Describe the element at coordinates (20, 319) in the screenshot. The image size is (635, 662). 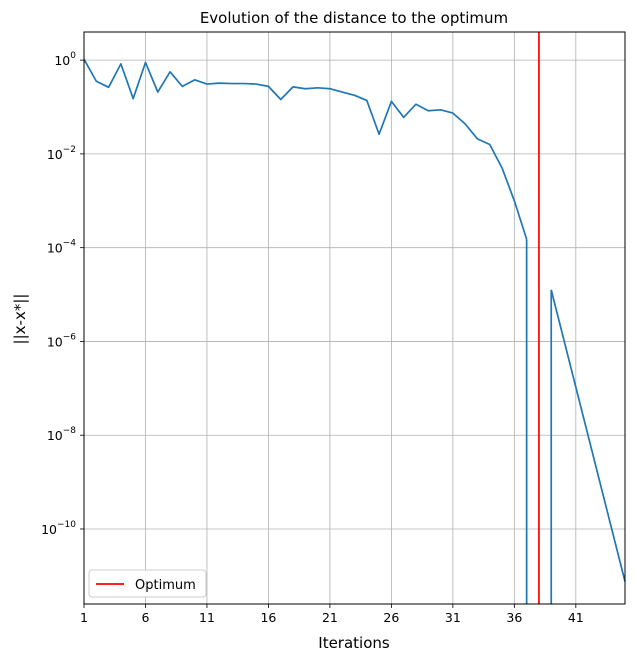
I see `y-axis-label: ||x-x*||` at that location.